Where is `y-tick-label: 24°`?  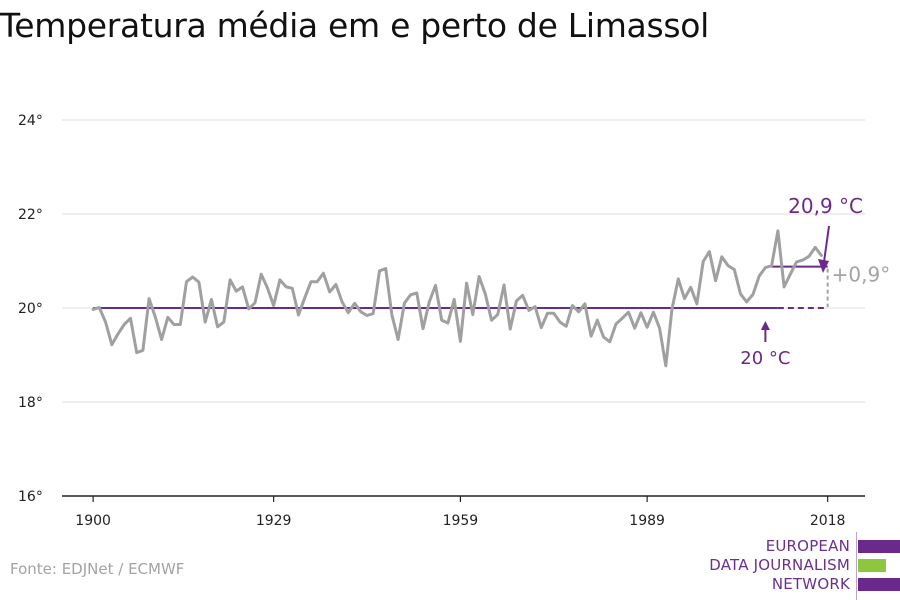 y-tick-label: 24° is located at coordinates (30, 121).